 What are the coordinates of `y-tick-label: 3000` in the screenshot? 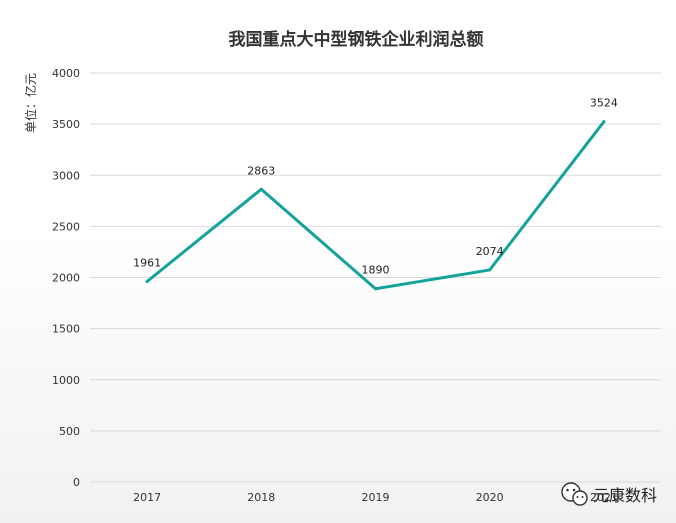 It's located at (66, 175).